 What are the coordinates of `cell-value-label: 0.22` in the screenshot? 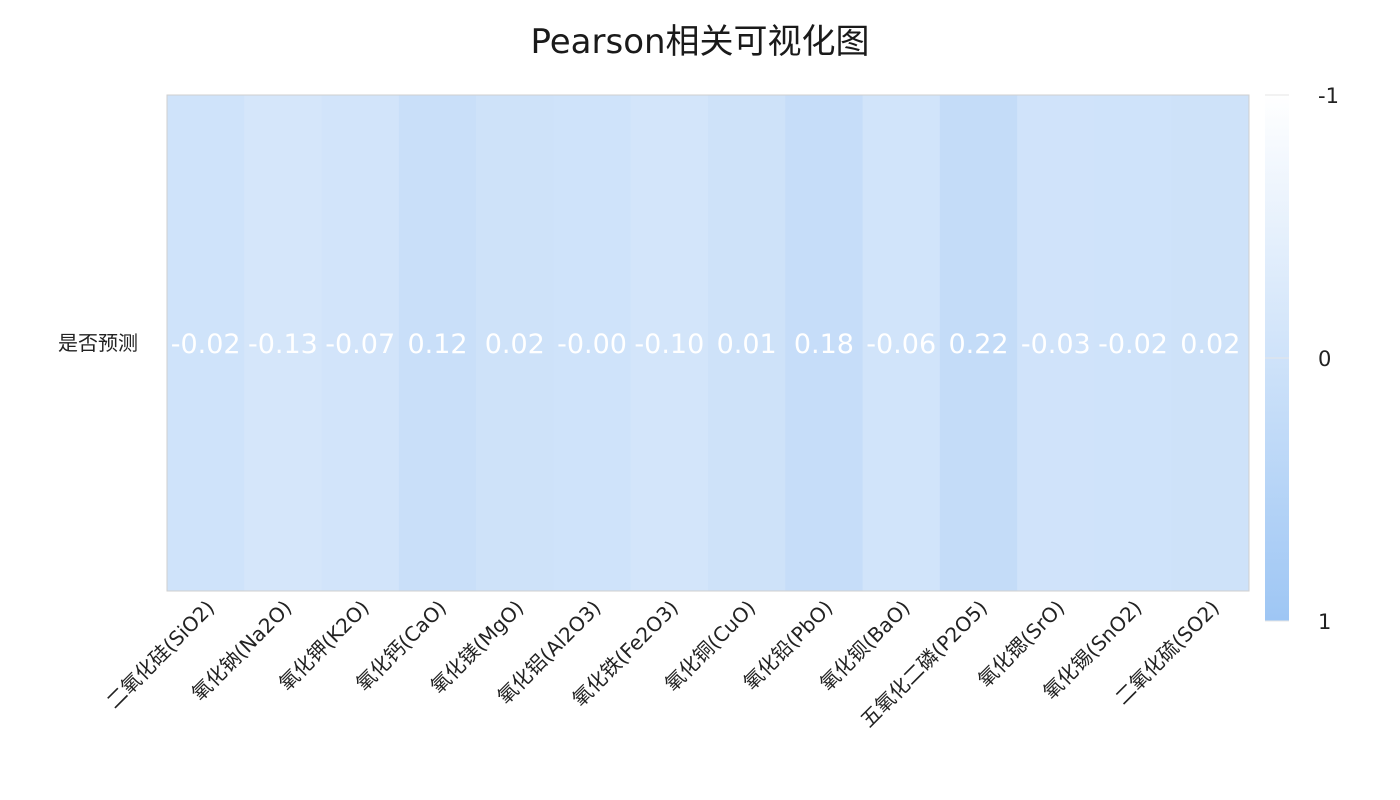 It's located at (978, 344).